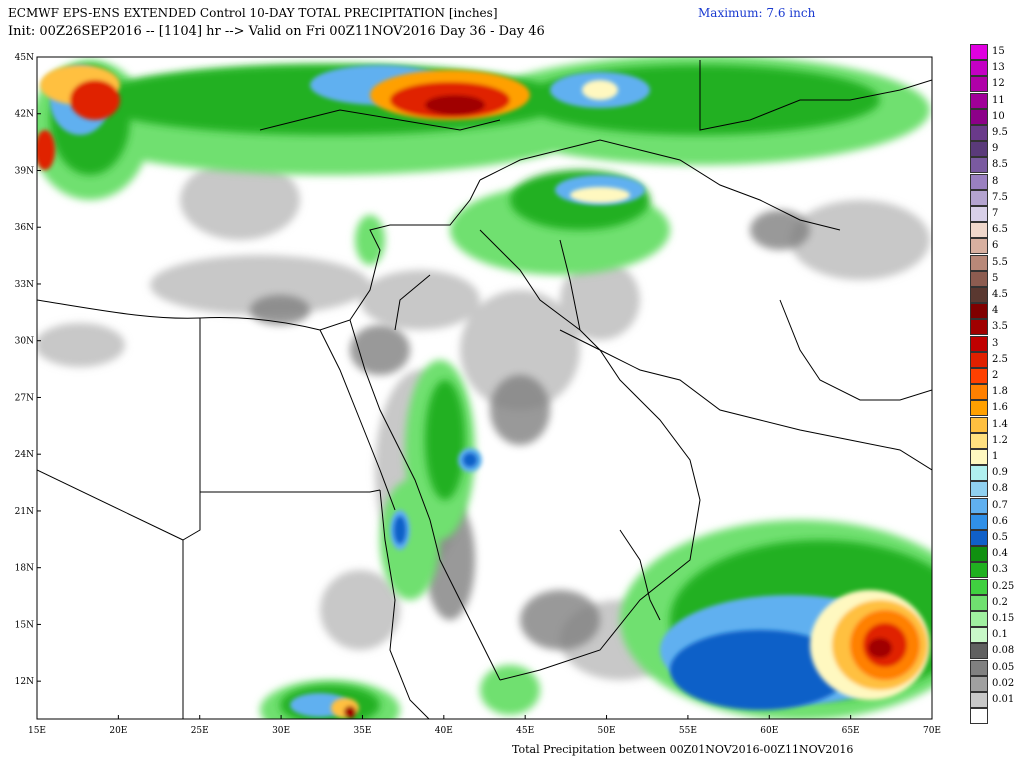 This screenshot has height=768, width=1024. I want to click on colorbar-level: 0.15, so click(996, 619).